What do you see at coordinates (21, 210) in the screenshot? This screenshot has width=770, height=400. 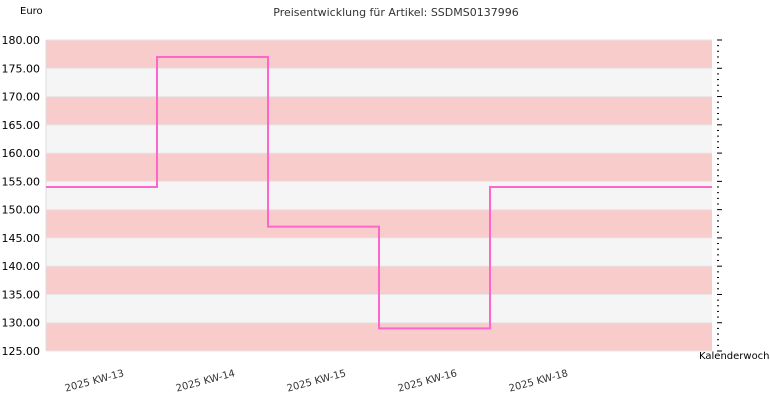 I see `y-tick-label: 150.00` at bounding box center [21, 210].